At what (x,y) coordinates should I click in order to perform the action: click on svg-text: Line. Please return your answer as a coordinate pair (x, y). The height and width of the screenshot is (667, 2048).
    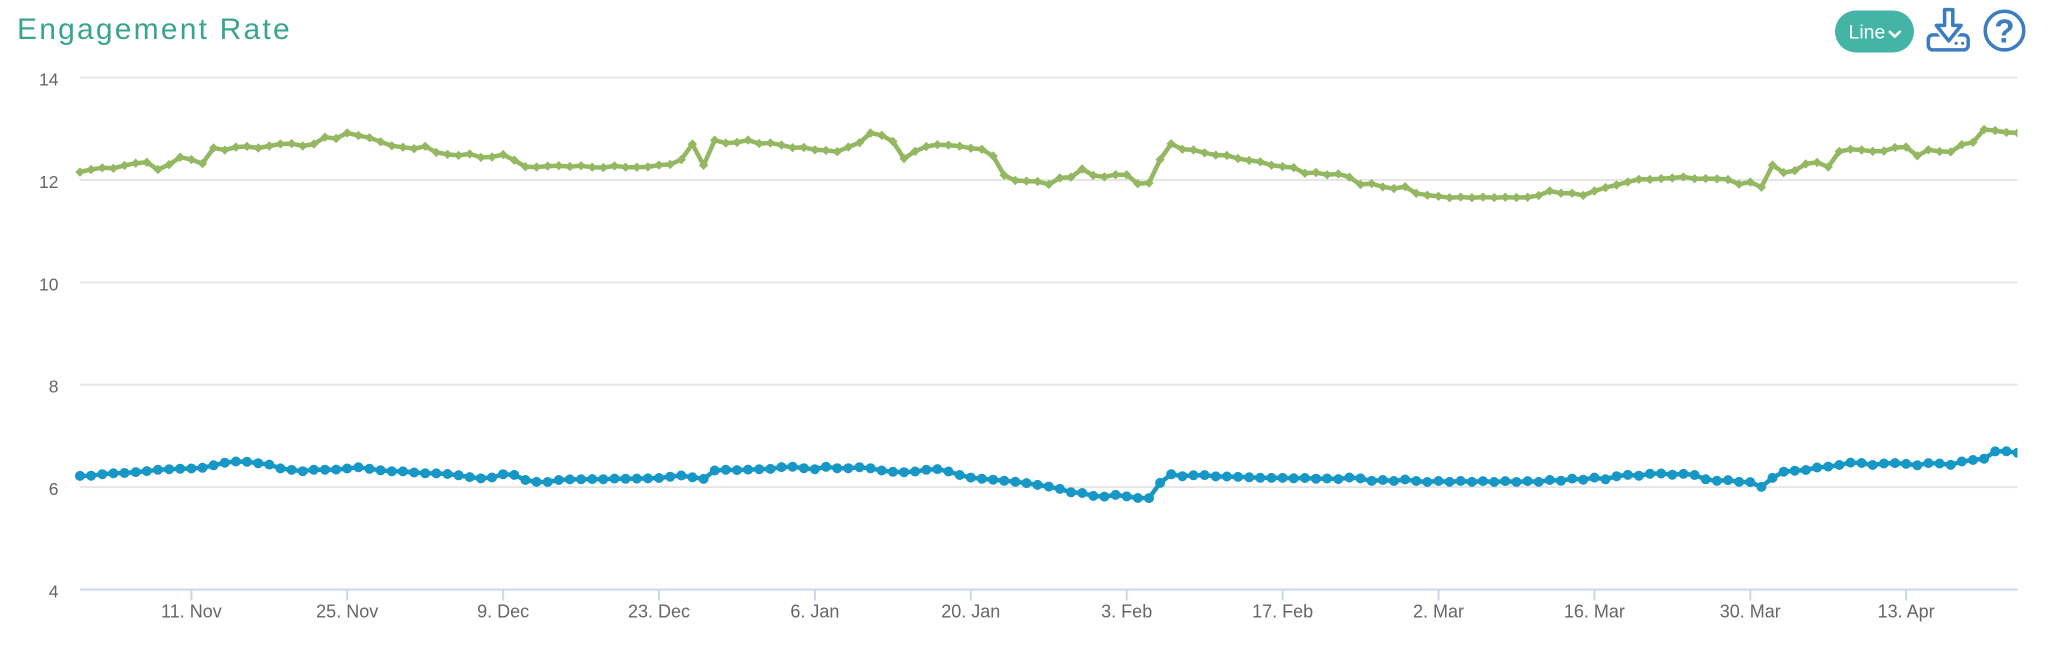
    Looking at the image, I should click on (1867, 33).